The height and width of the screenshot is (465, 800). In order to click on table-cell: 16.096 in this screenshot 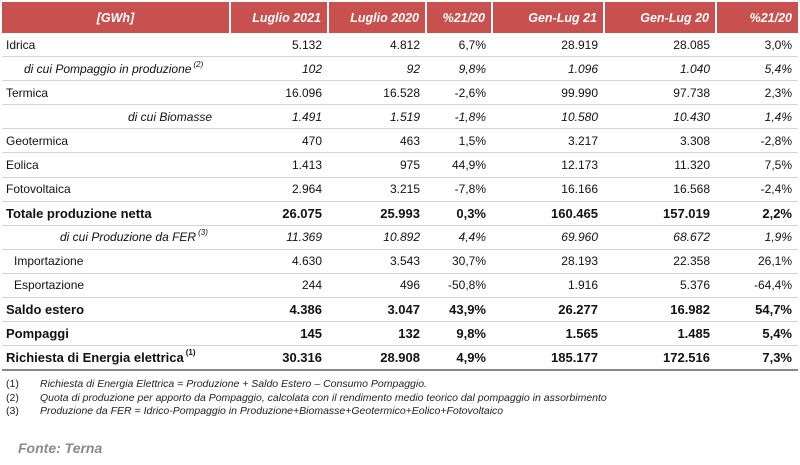, I will do `click(279, 93)`.